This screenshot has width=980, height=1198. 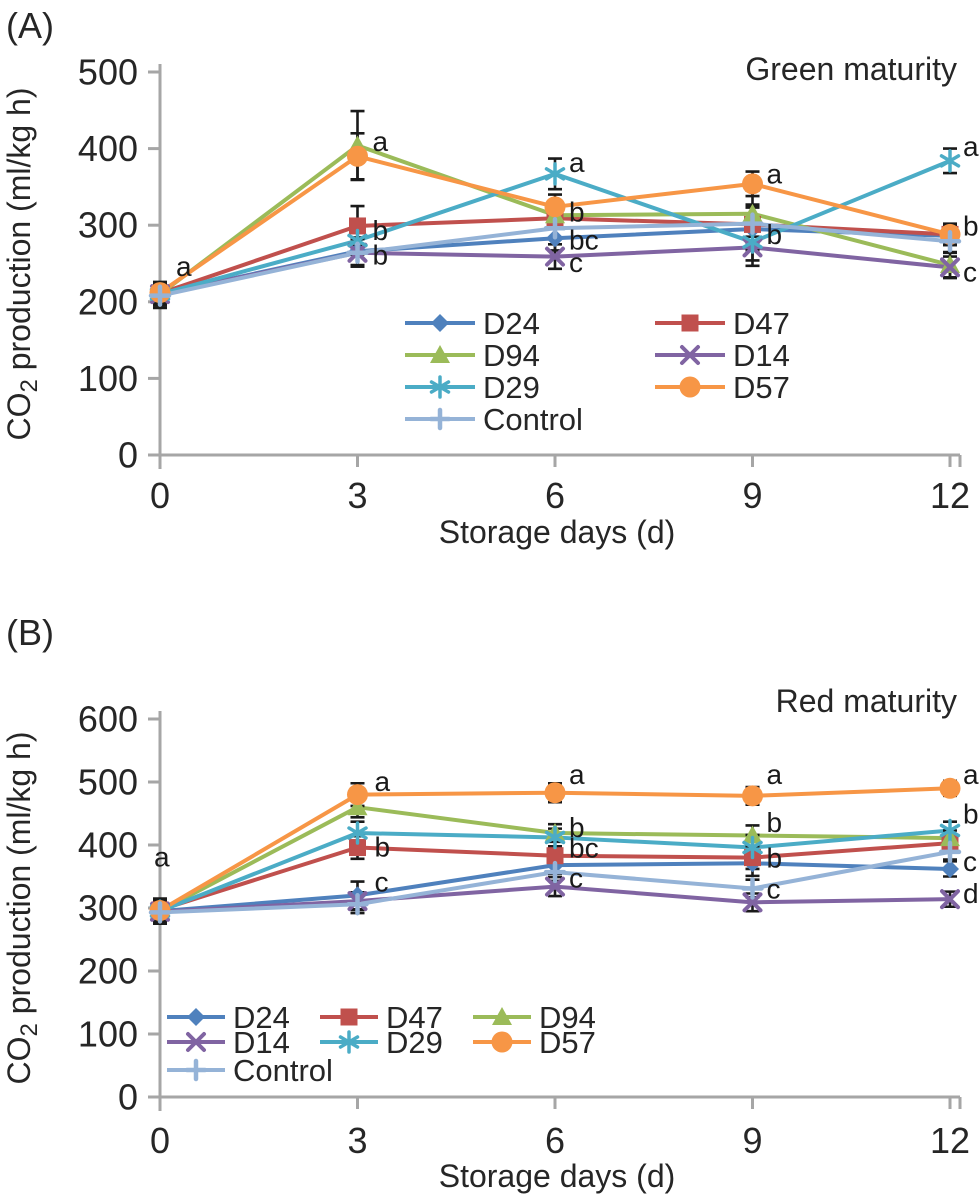 I want to click on panel-label: (A), so click(x=30, y=25).